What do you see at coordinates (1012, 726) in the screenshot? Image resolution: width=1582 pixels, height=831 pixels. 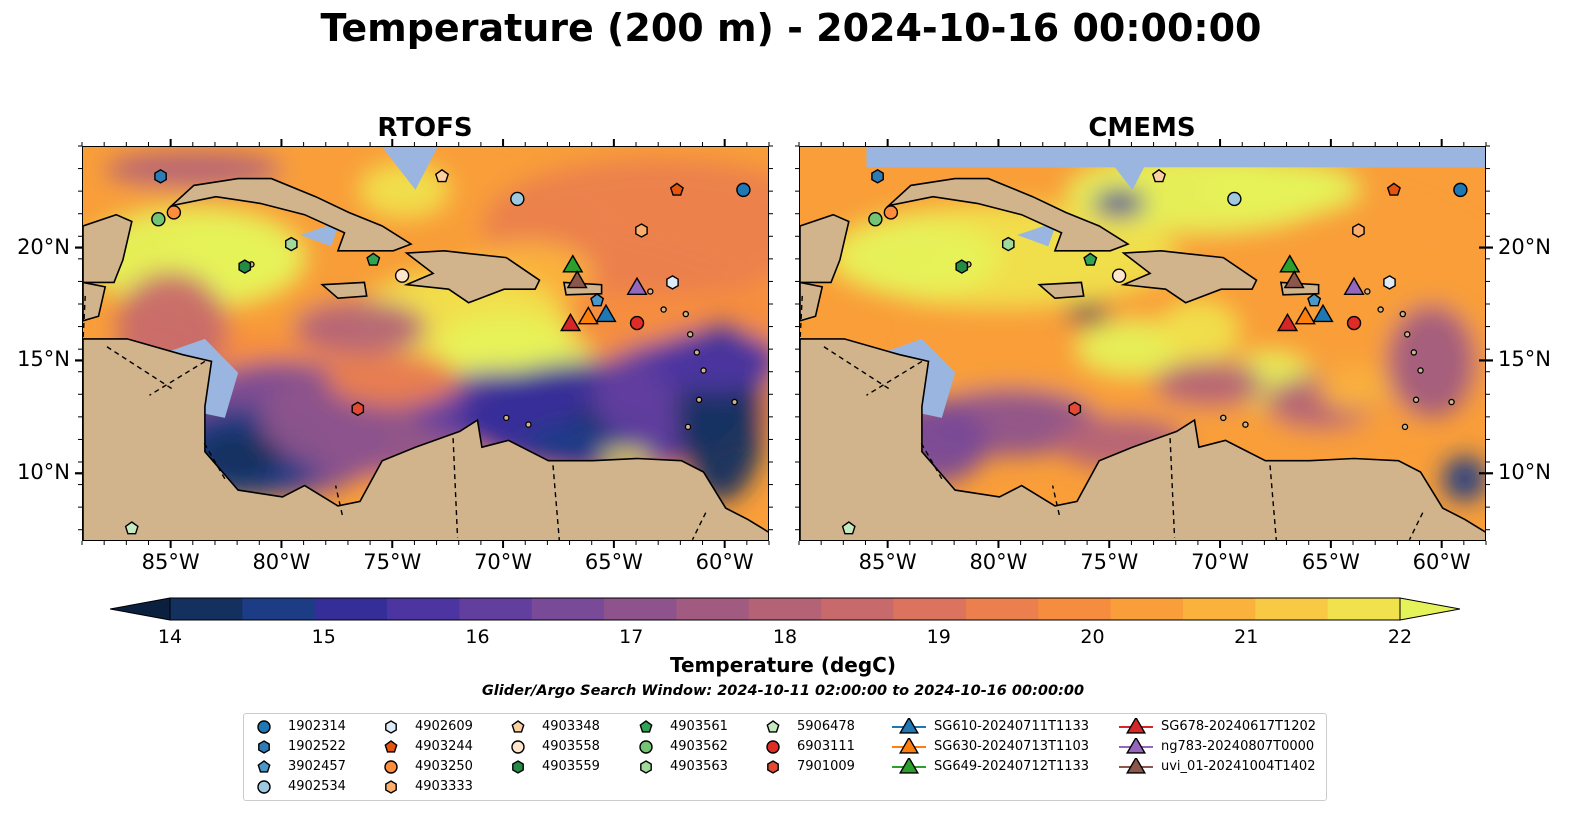 I see `legend-label: SG610-20240711T1133` at bounding box center [1012, 726].